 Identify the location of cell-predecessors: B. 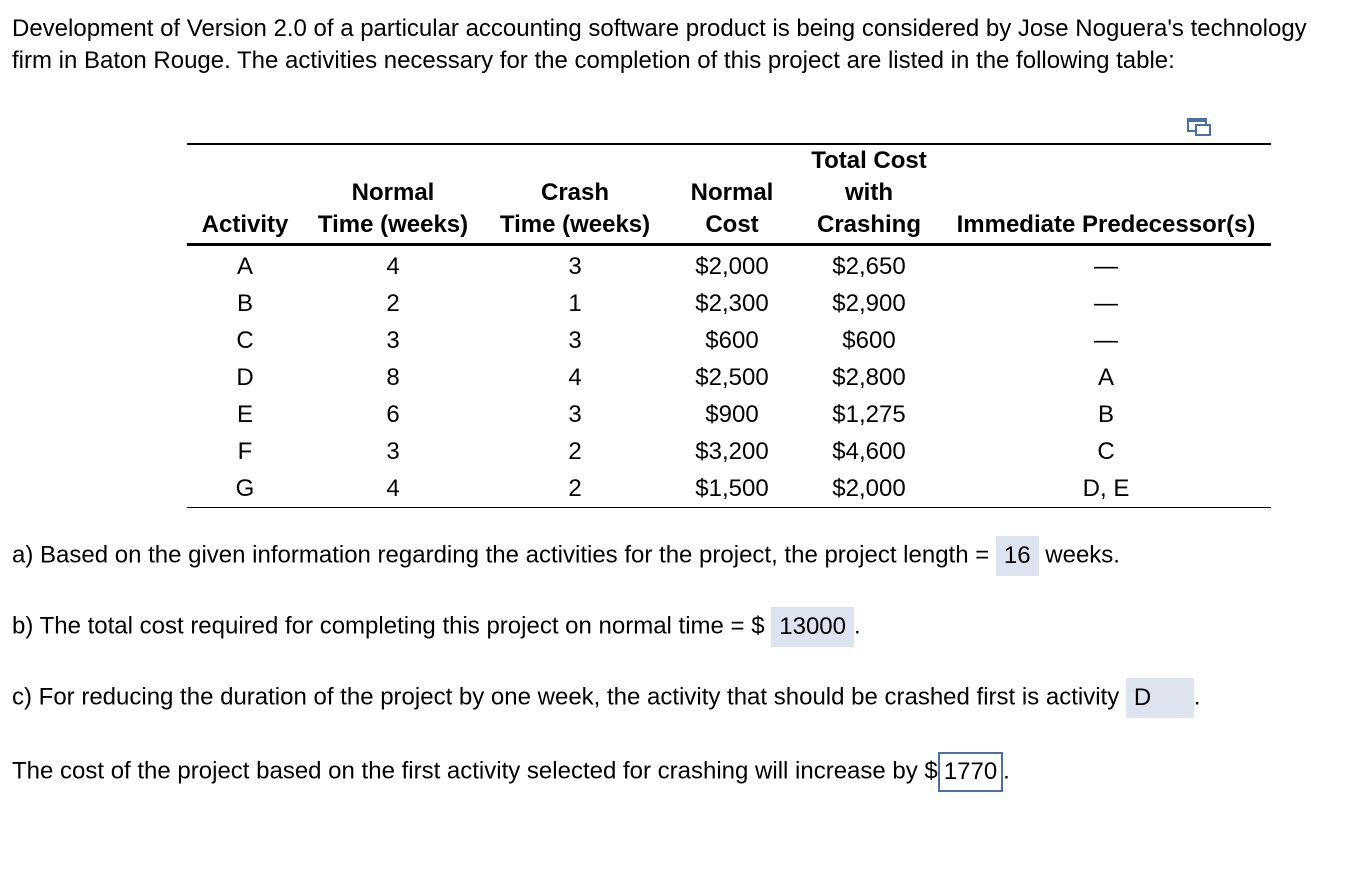
(1105, 414).